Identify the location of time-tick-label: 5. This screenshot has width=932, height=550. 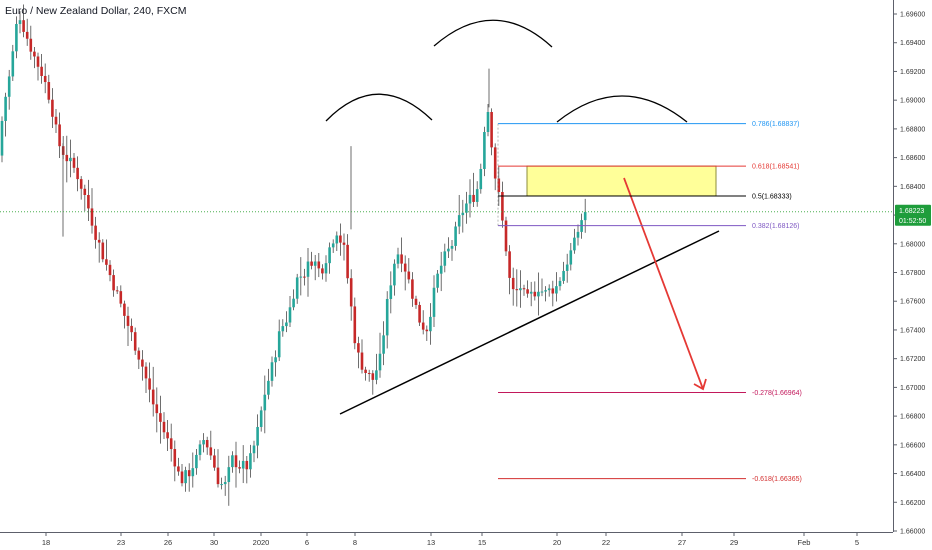
(857, 542).